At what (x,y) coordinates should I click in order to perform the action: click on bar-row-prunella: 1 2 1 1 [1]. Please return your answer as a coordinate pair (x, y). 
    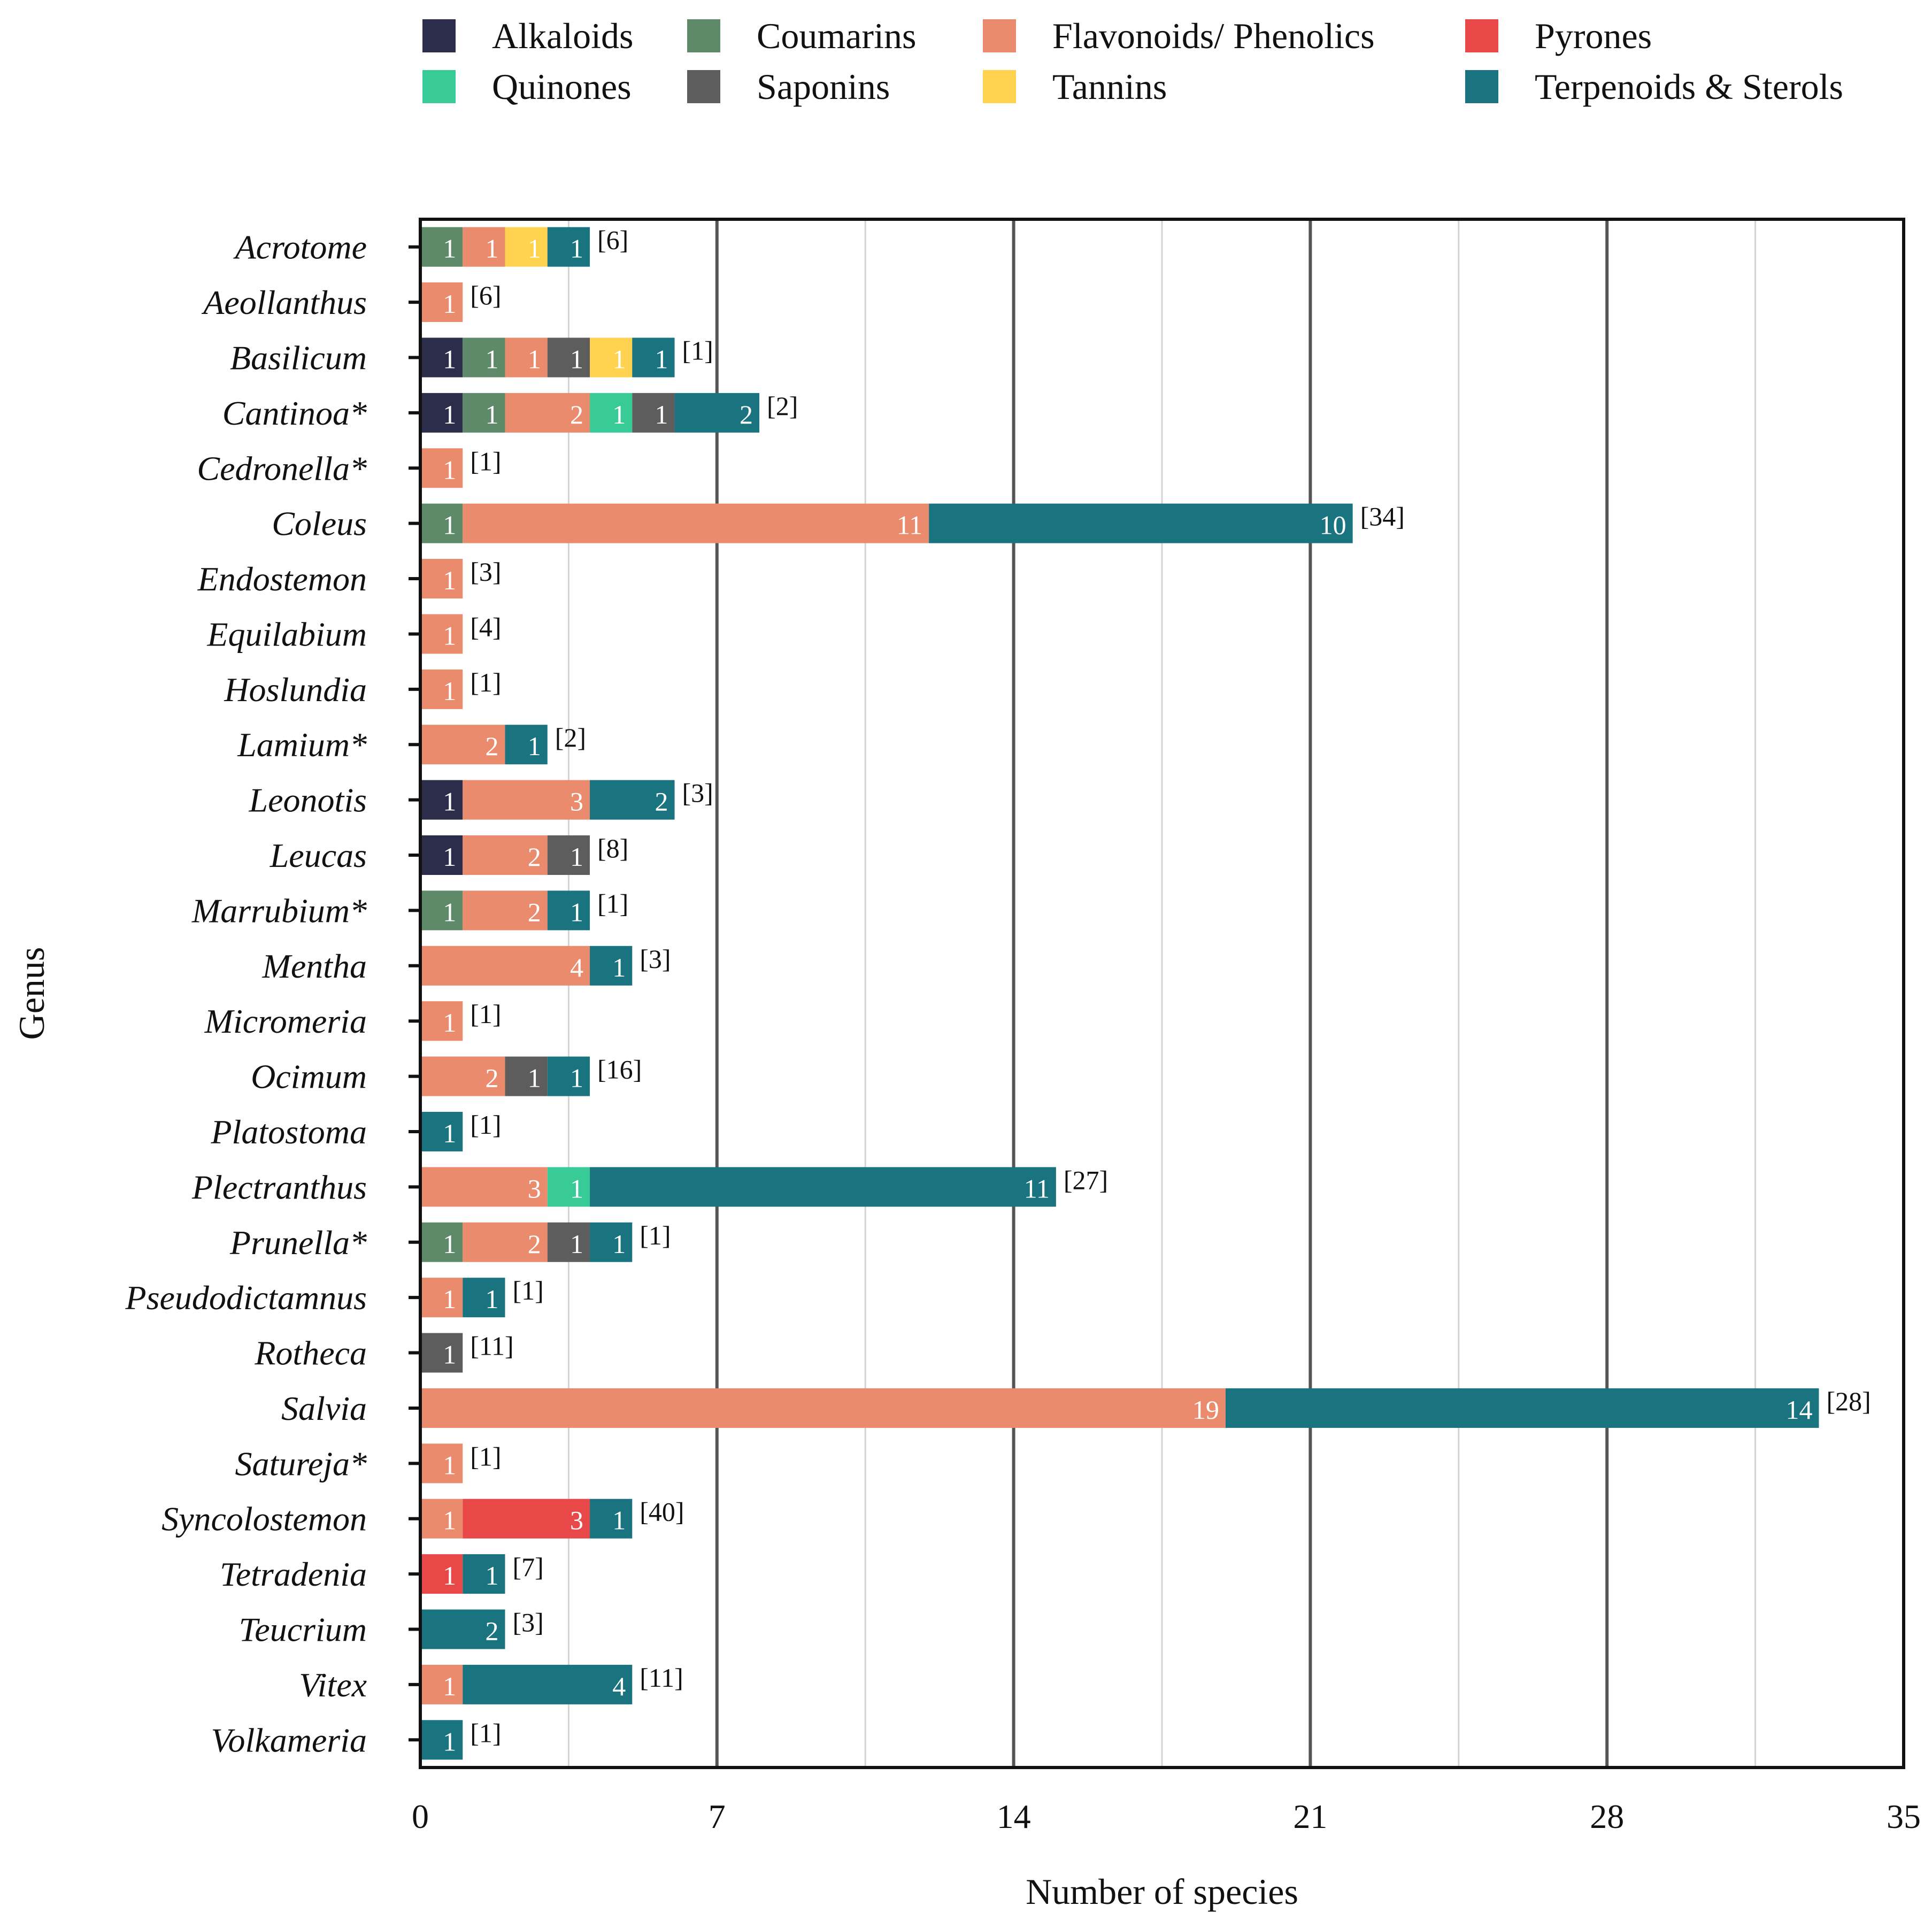
    Looking at the image, I should click on (545, 1241).